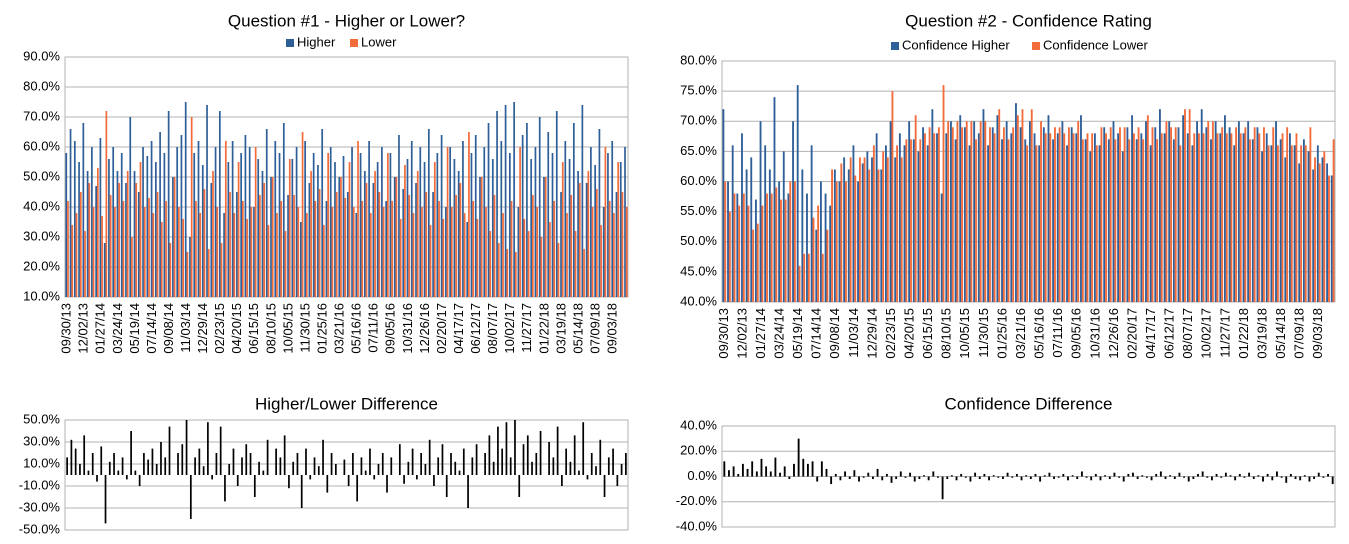 This screenshot has height=544, width=1349. What do you see at coordinates (1113, 333) in the screenshot?
I see `x-tick-label: 12/26/16` at bounding box center [1113, 333].